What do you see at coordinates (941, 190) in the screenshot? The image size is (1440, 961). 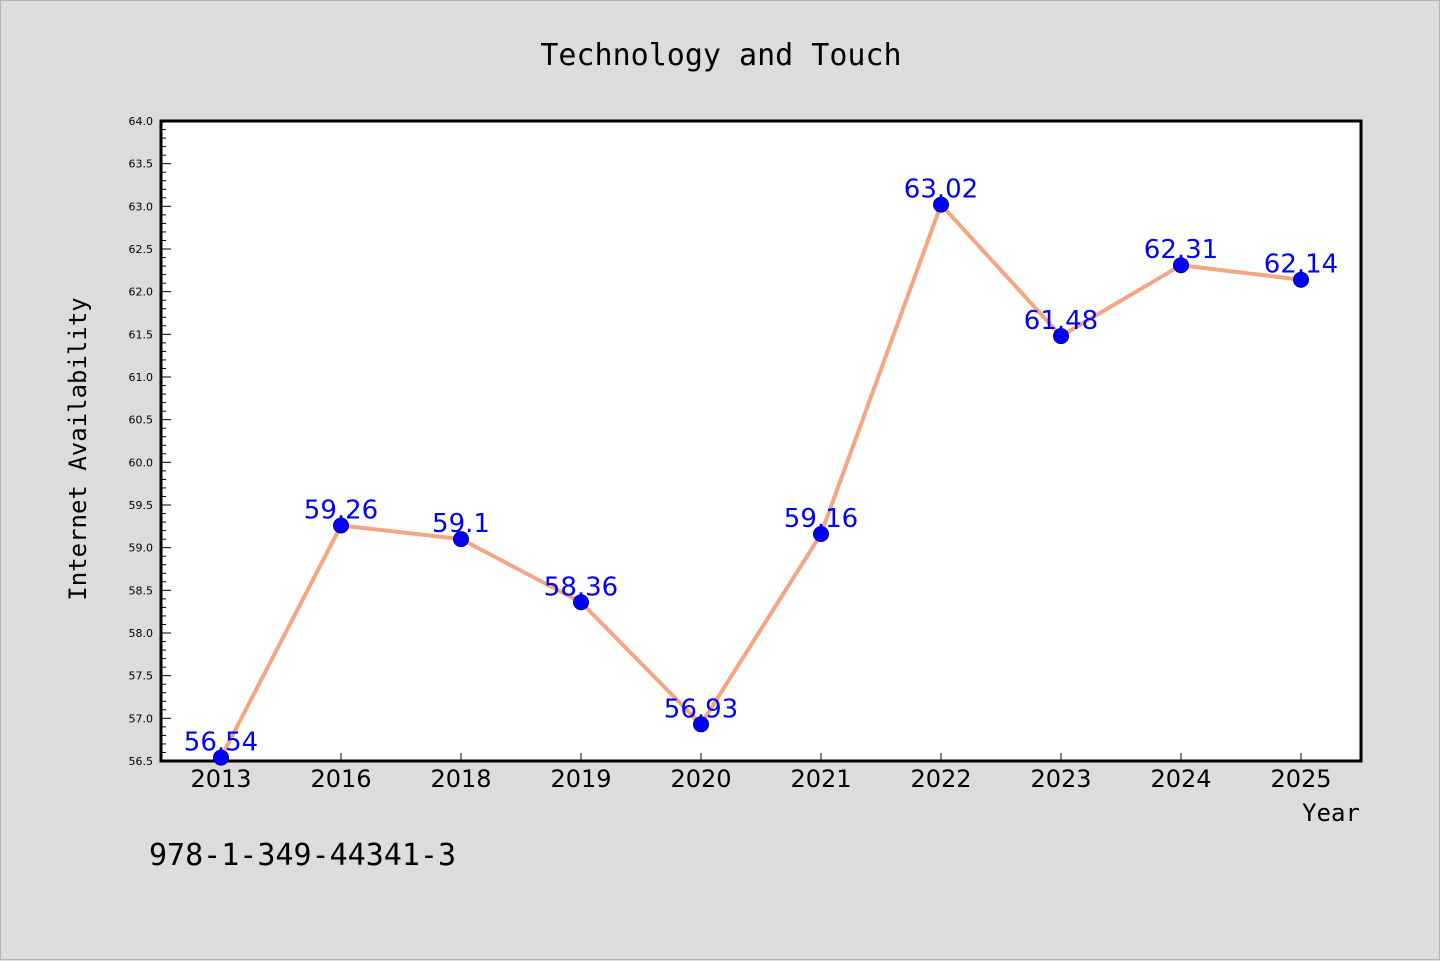 I see `data-label: 63.02` at bounding box center [941, 190].